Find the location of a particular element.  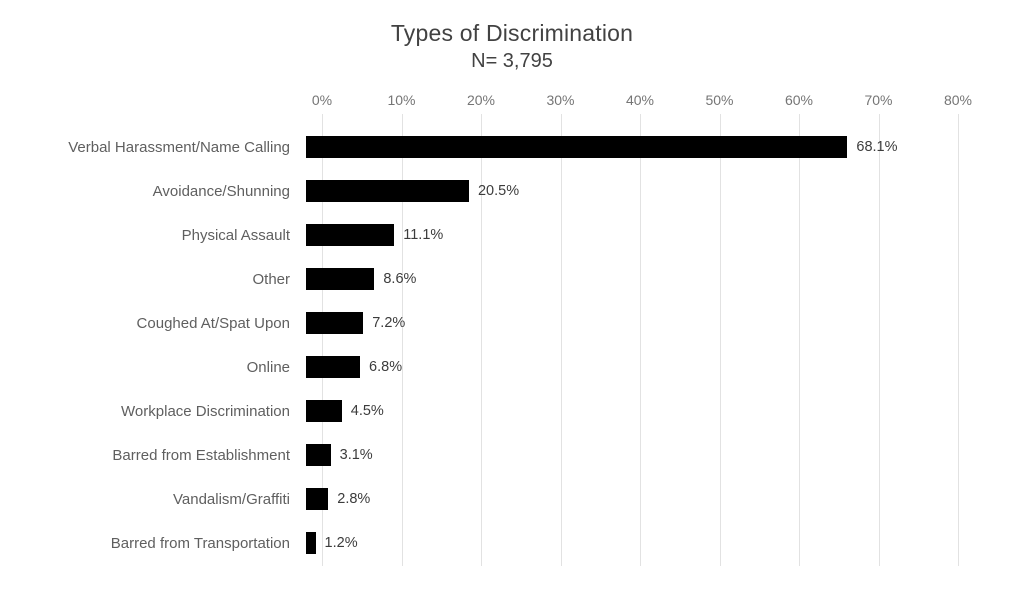

bar-track: 3.1% is located at coordinates (624, 455).